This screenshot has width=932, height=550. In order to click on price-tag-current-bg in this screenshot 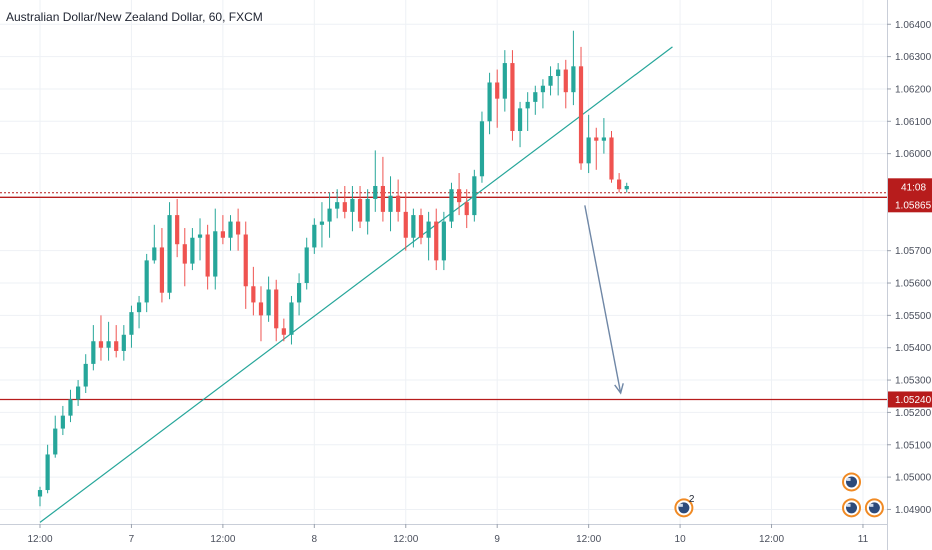, I will do `click(910, 195)`.